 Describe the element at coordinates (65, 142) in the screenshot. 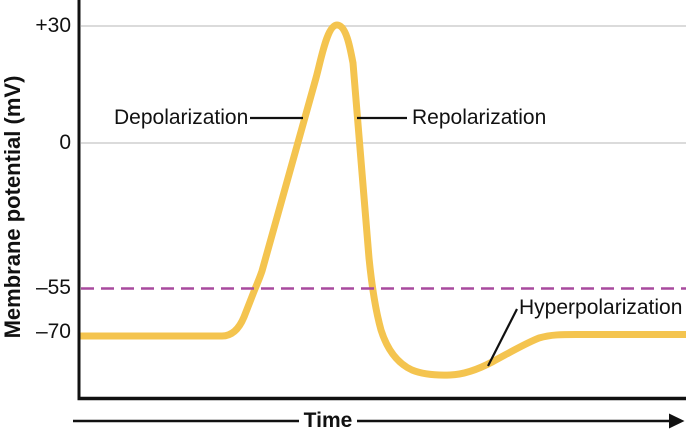

I see `tick-zero: 0` at that location.